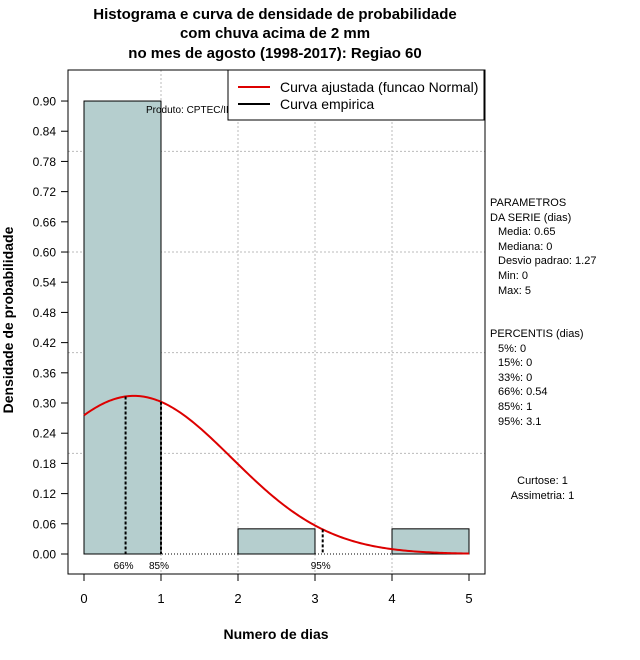 This screenshot has width=640, height=660. What do you see at coordinates (45, 555) in the screenshot?
I see `y-tick-label-0: 0.00` at bounding box center [45, 555].